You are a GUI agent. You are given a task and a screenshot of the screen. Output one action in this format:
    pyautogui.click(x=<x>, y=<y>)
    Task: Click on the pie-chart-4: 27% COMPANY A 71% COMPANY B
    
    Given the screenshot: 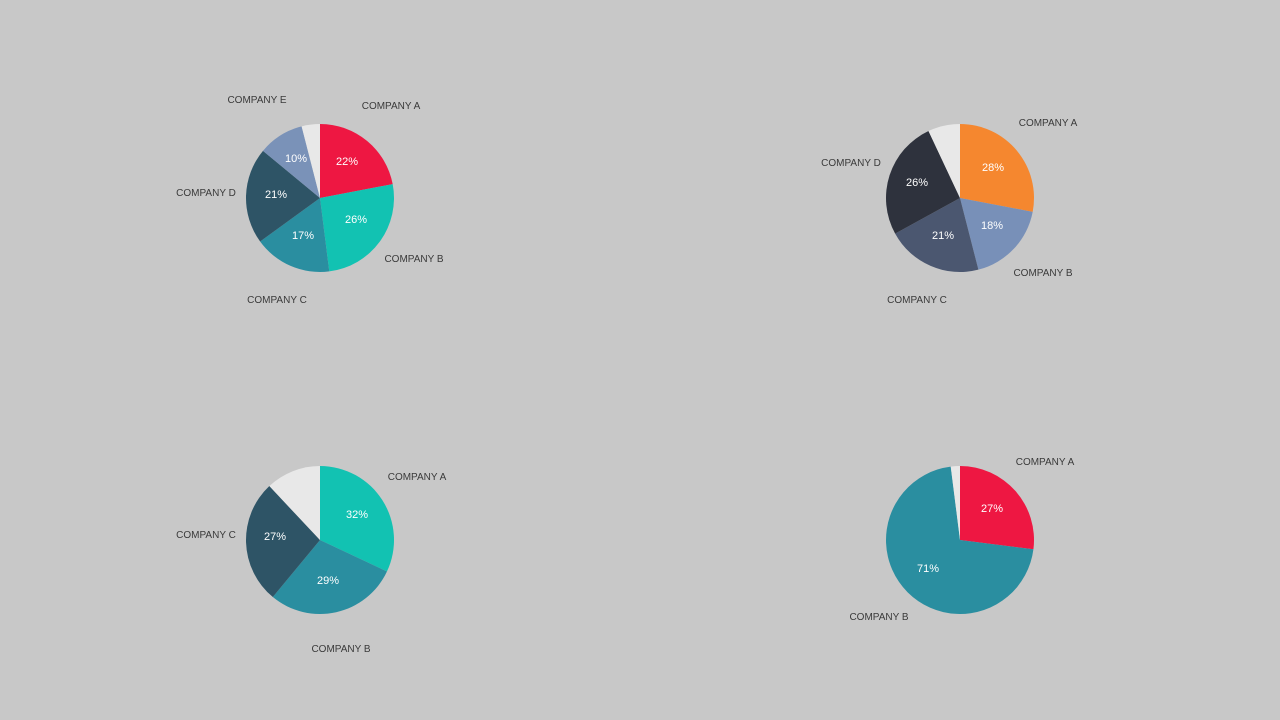 What is the action you would take?
    pyautogui.click(x=961, y=540)
    